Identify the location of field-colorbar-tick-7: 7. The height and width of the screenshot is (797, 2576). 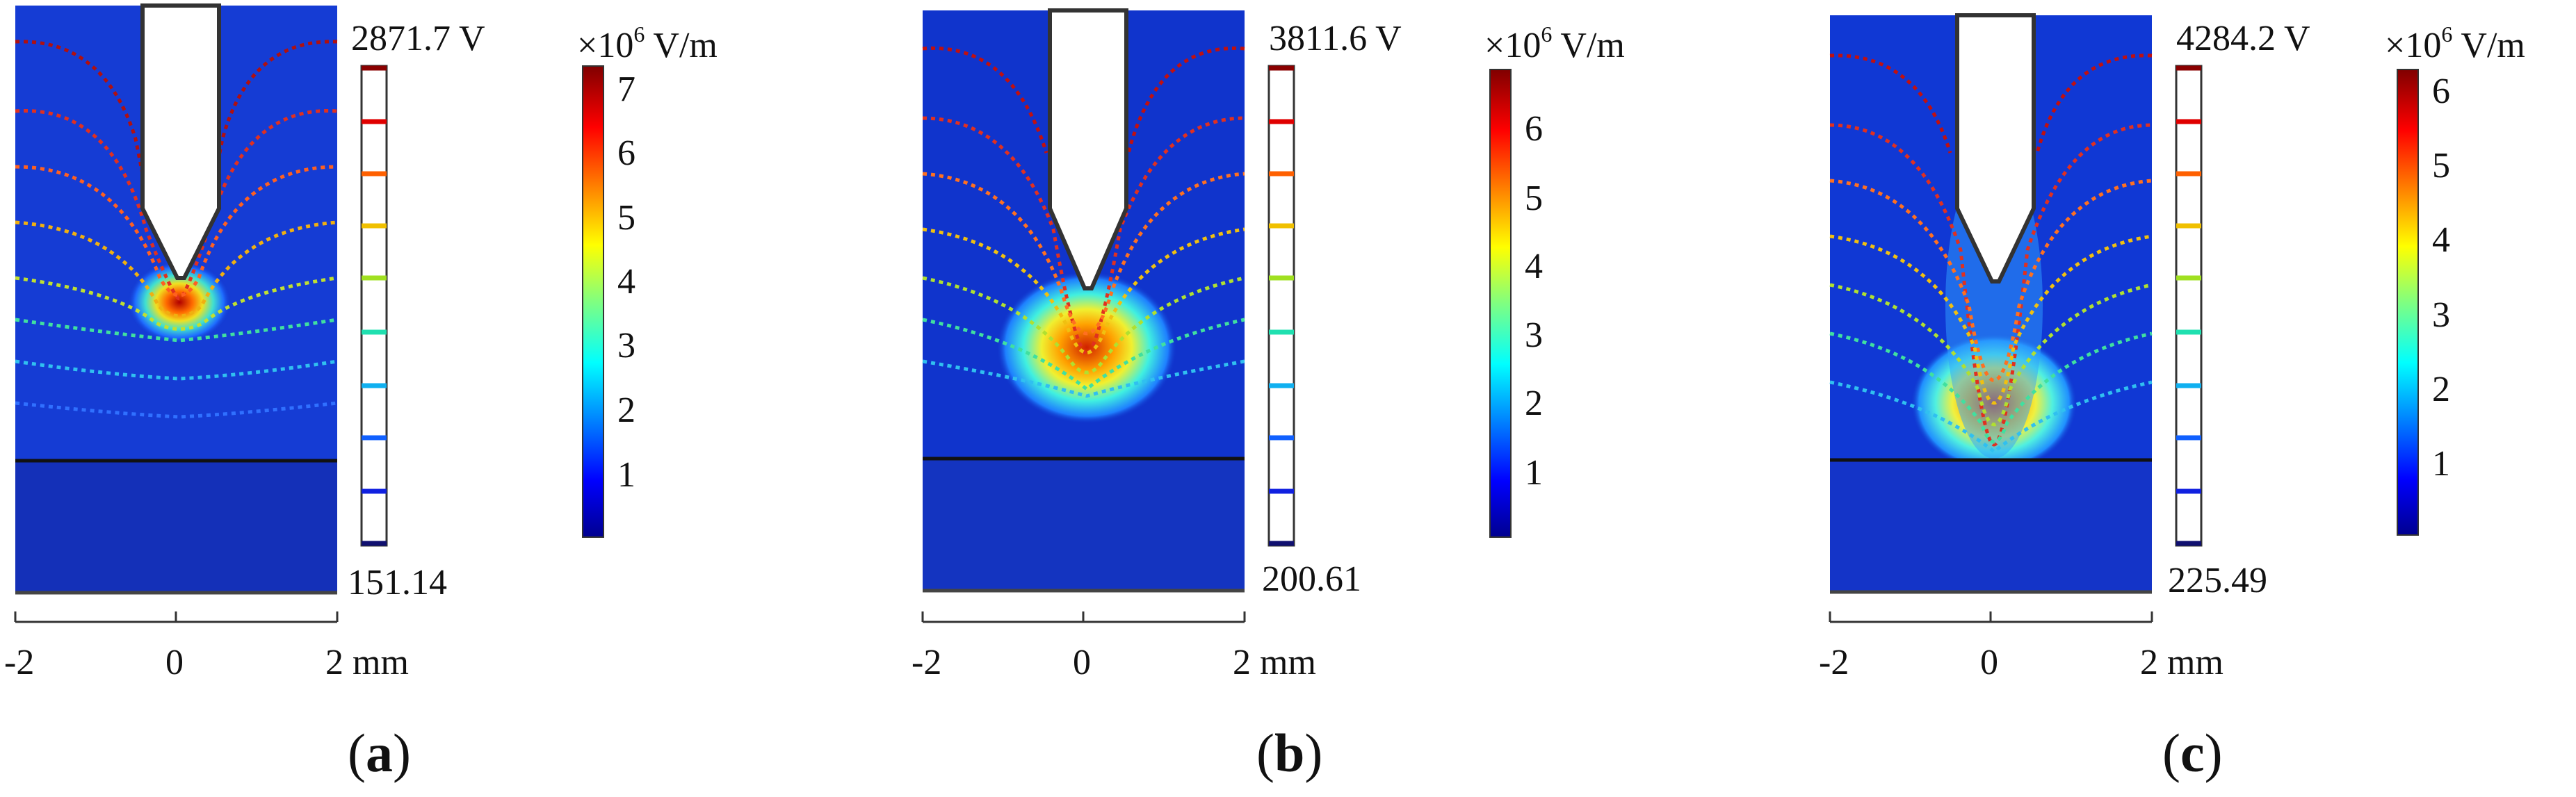
(626, 89).